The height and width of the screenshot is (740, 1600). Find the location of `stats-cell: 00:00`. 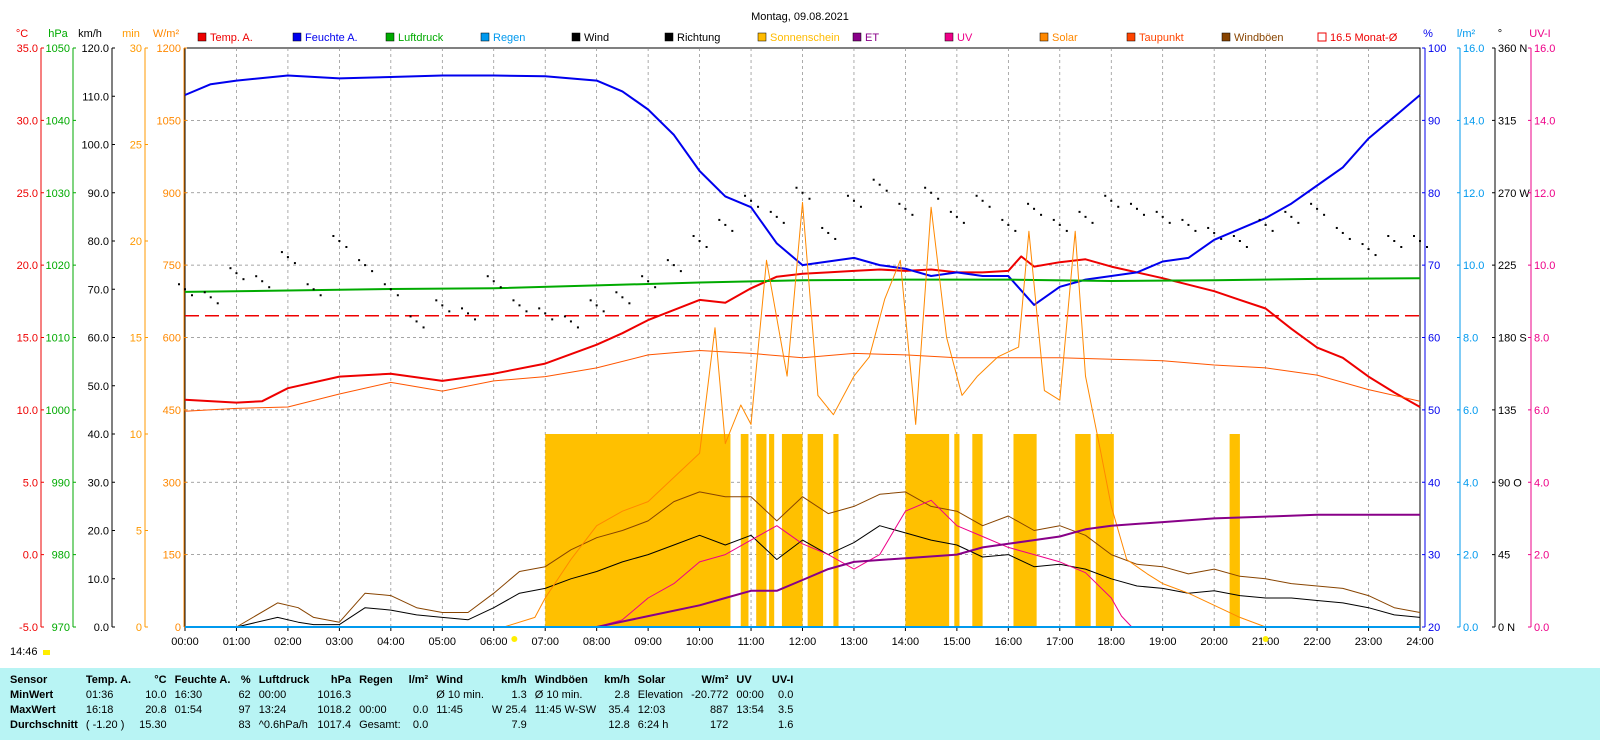

stats-cell: 00:00 is located at coordinates (750, 694).